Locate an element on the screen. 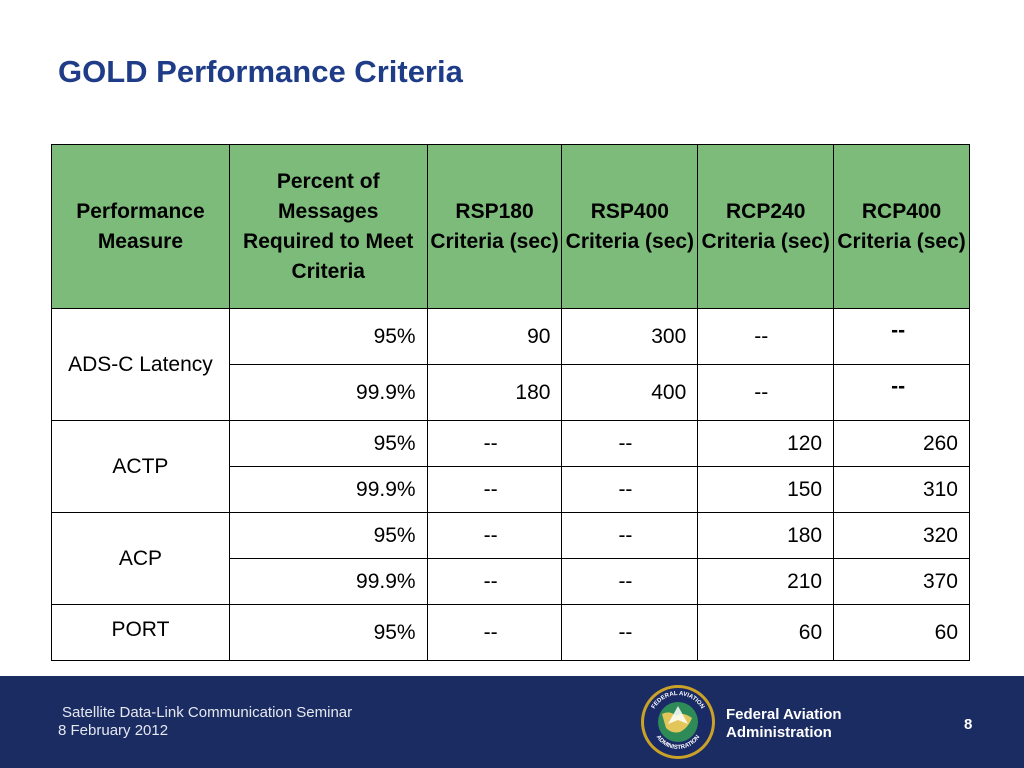 This screenshot has width=1024, height=768. rsp400-cell: 300 is located at coordinates (630, 336).